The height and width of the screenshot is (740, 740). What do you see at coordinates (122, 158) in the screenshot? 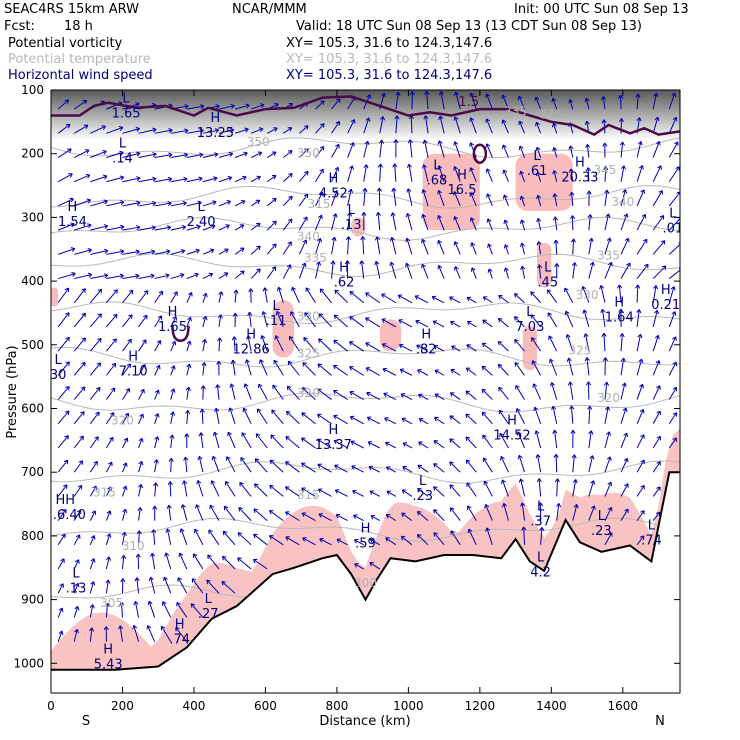
I see `extremum-value: .14` at bounding box center [122, 158].